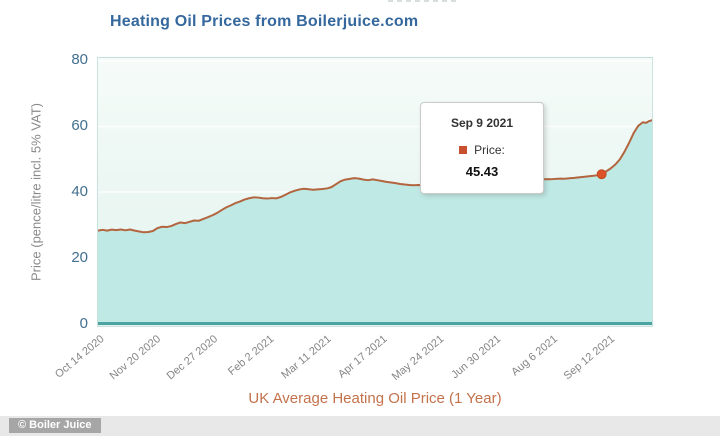 This screenshot has height=436, width=720. What do you see at coordinates (79, 125) in the screenshot?
I see `y-tick-label: 60` at bounding box center [79, 125].